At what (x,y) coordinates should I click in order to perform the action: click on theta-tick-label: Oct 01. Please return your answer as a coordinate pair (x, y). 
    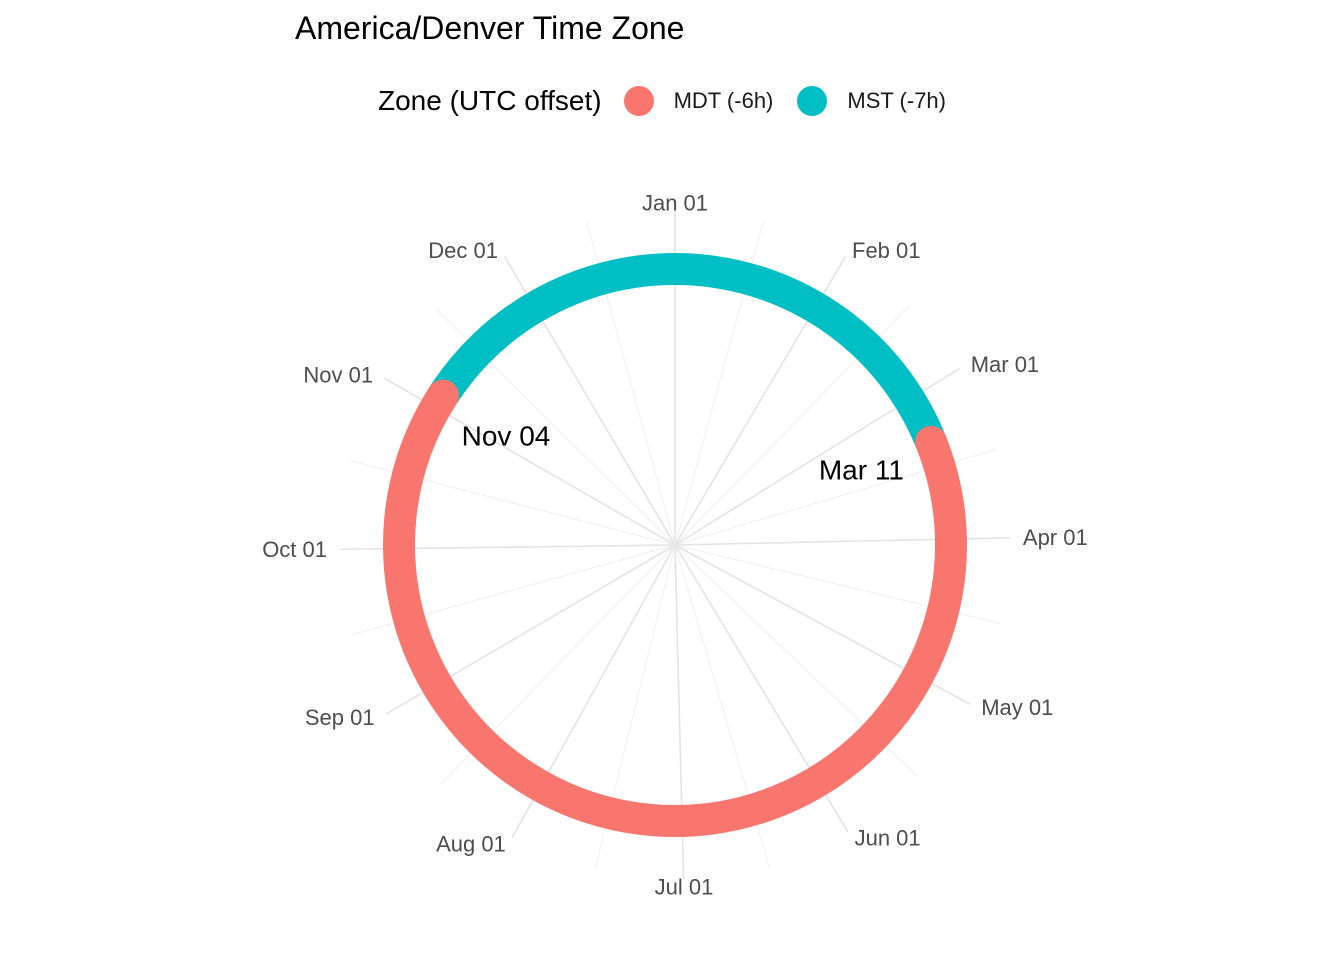
    Looking at the image, I should click on (294, 549).